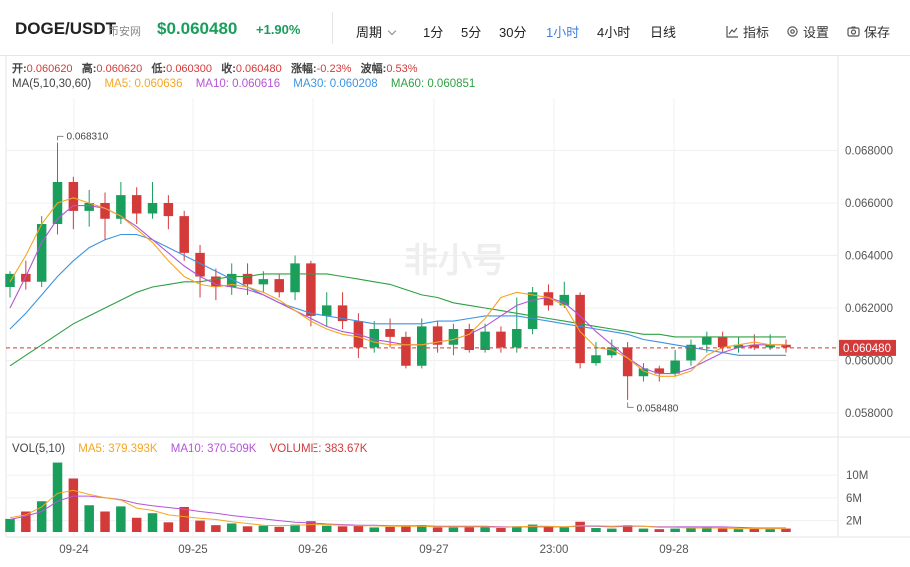 The width and height of the screenshot is (910, 567). Describe the element at coordinates (433, 550) in the screenshot. I see `time-tick-label: 09-27` at that location.